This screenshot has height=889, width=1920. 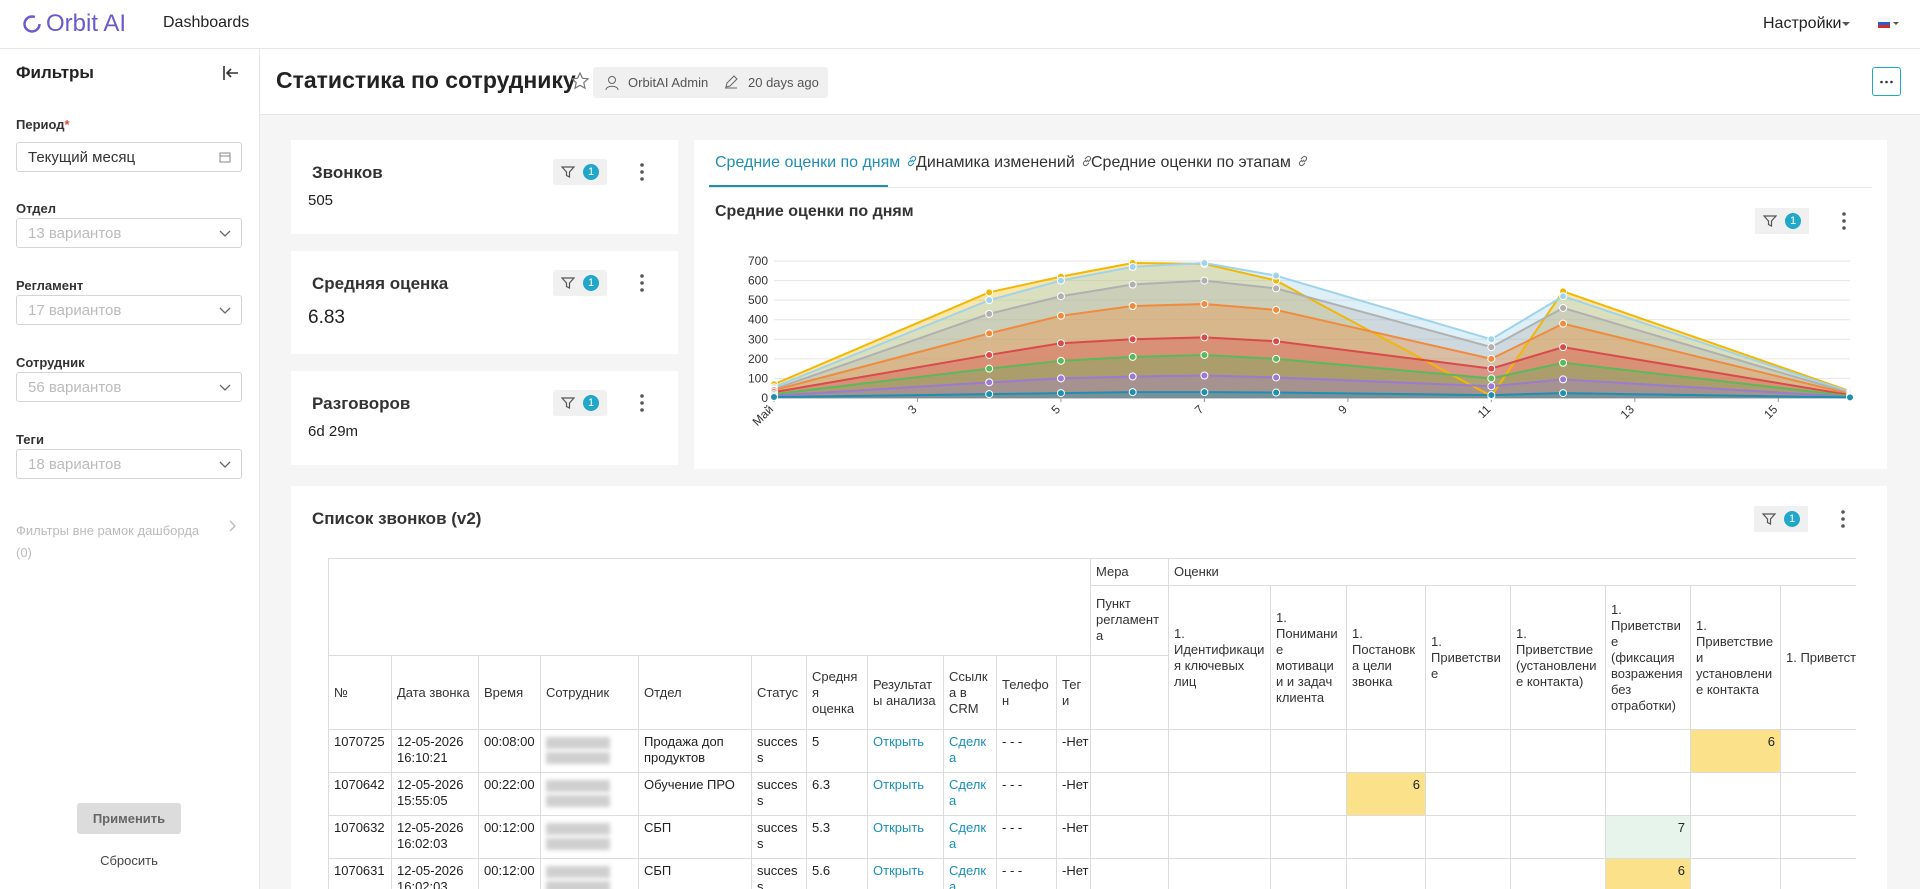 I want to click on x-tick-label: Май, so click(x=763, y=415).